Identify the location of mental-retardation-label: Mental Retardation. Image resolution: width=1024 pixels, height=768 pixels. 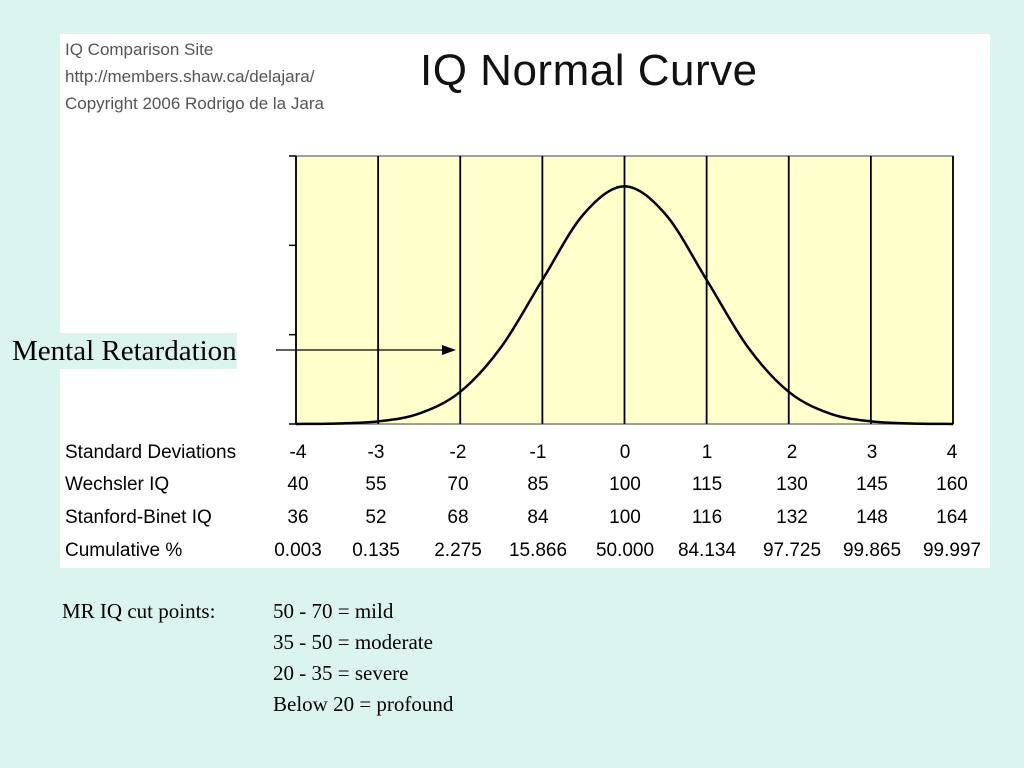
(124, 351).